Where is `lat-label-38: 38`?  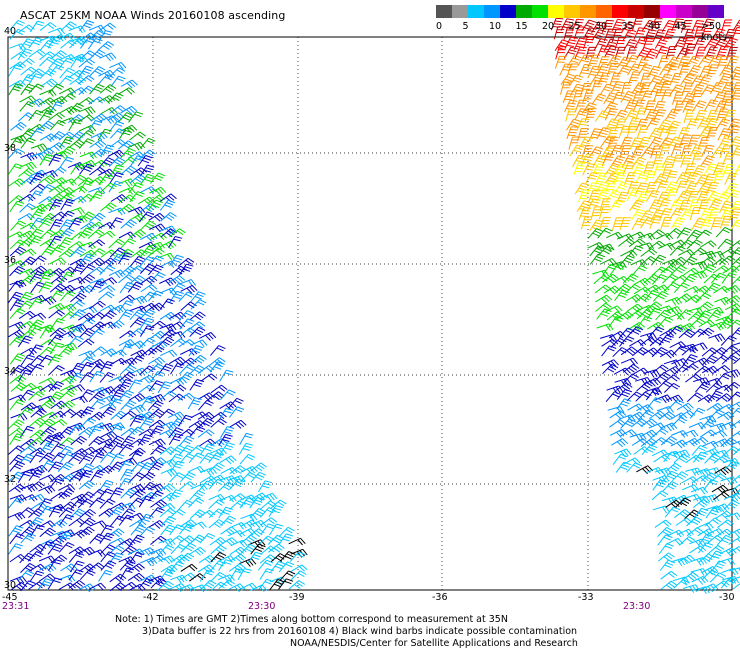
lat-label-38: 38 is located at coordinates (10, 148).